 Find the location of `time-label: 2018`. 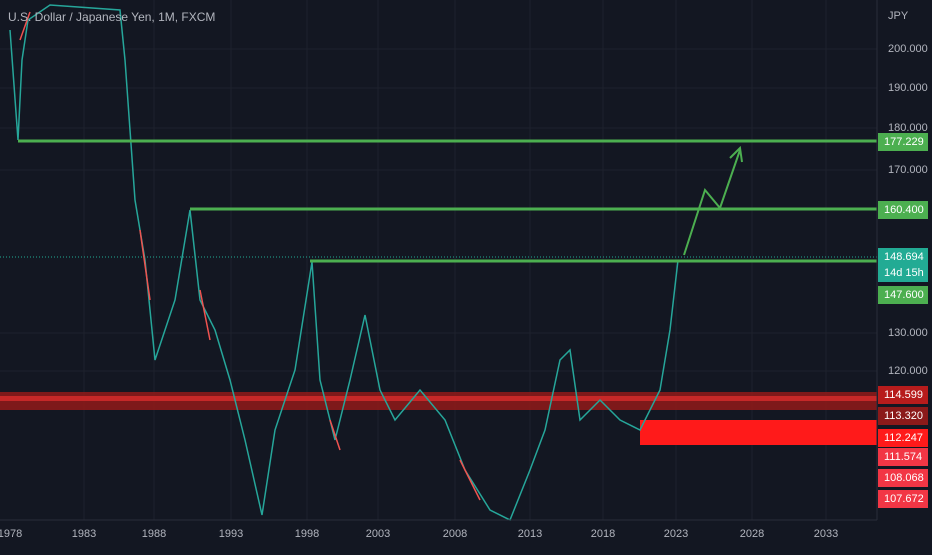

time-label: 2018 is located at coordinates (603, 534).